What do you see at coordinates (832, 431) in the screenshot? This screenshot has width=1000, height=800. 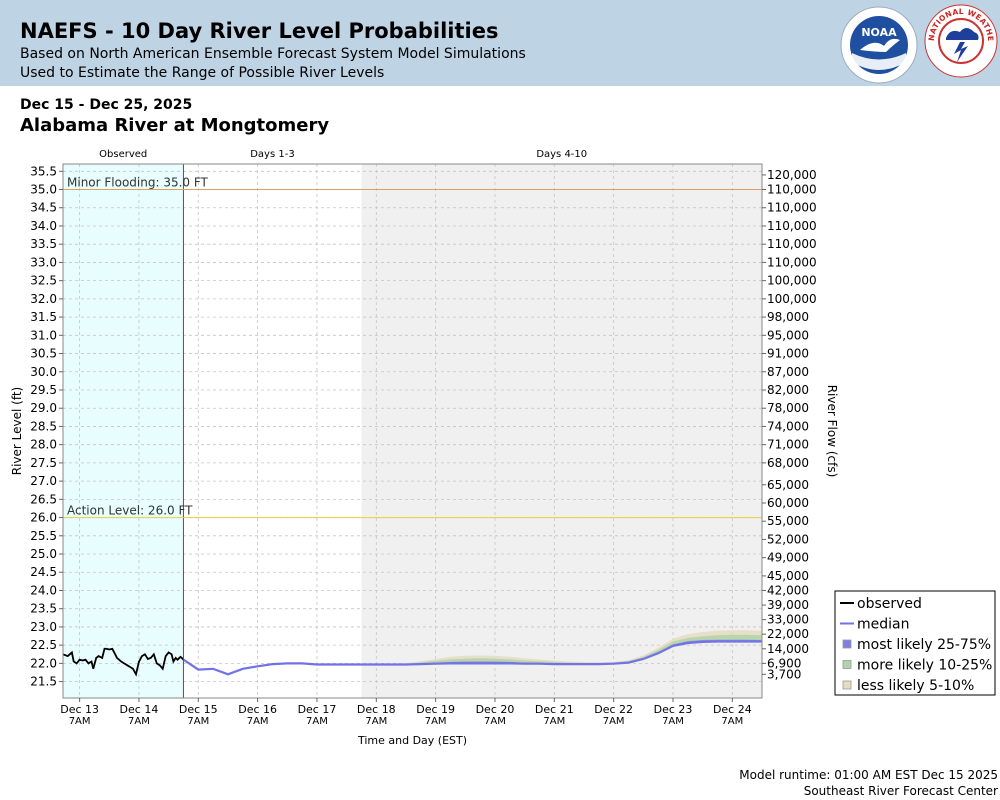 I see `y2-axis-title: River Flow (cfs)` at bounding box center [832, 431].